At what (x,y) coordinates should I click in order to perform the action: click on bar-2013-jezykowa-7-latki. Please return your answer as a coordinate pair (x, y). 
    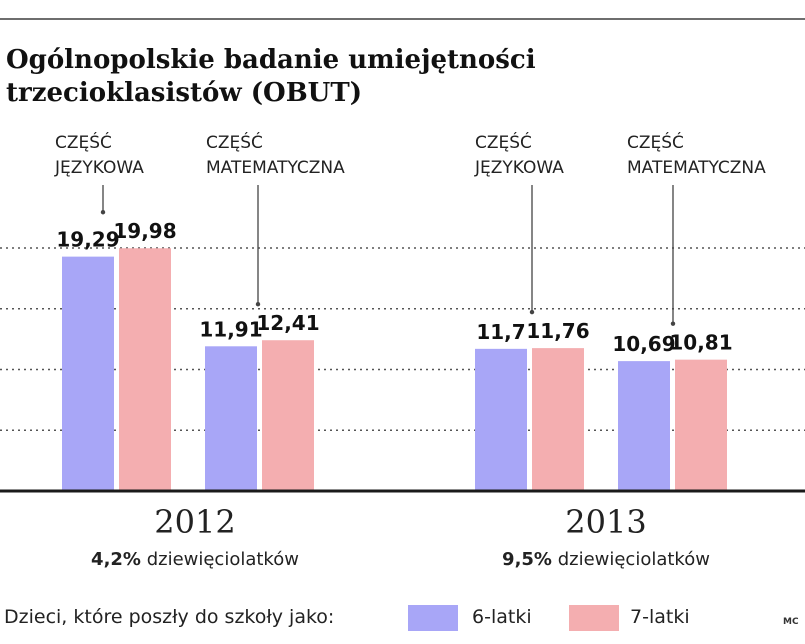
    Looking at the image, I should click on (558, 419).